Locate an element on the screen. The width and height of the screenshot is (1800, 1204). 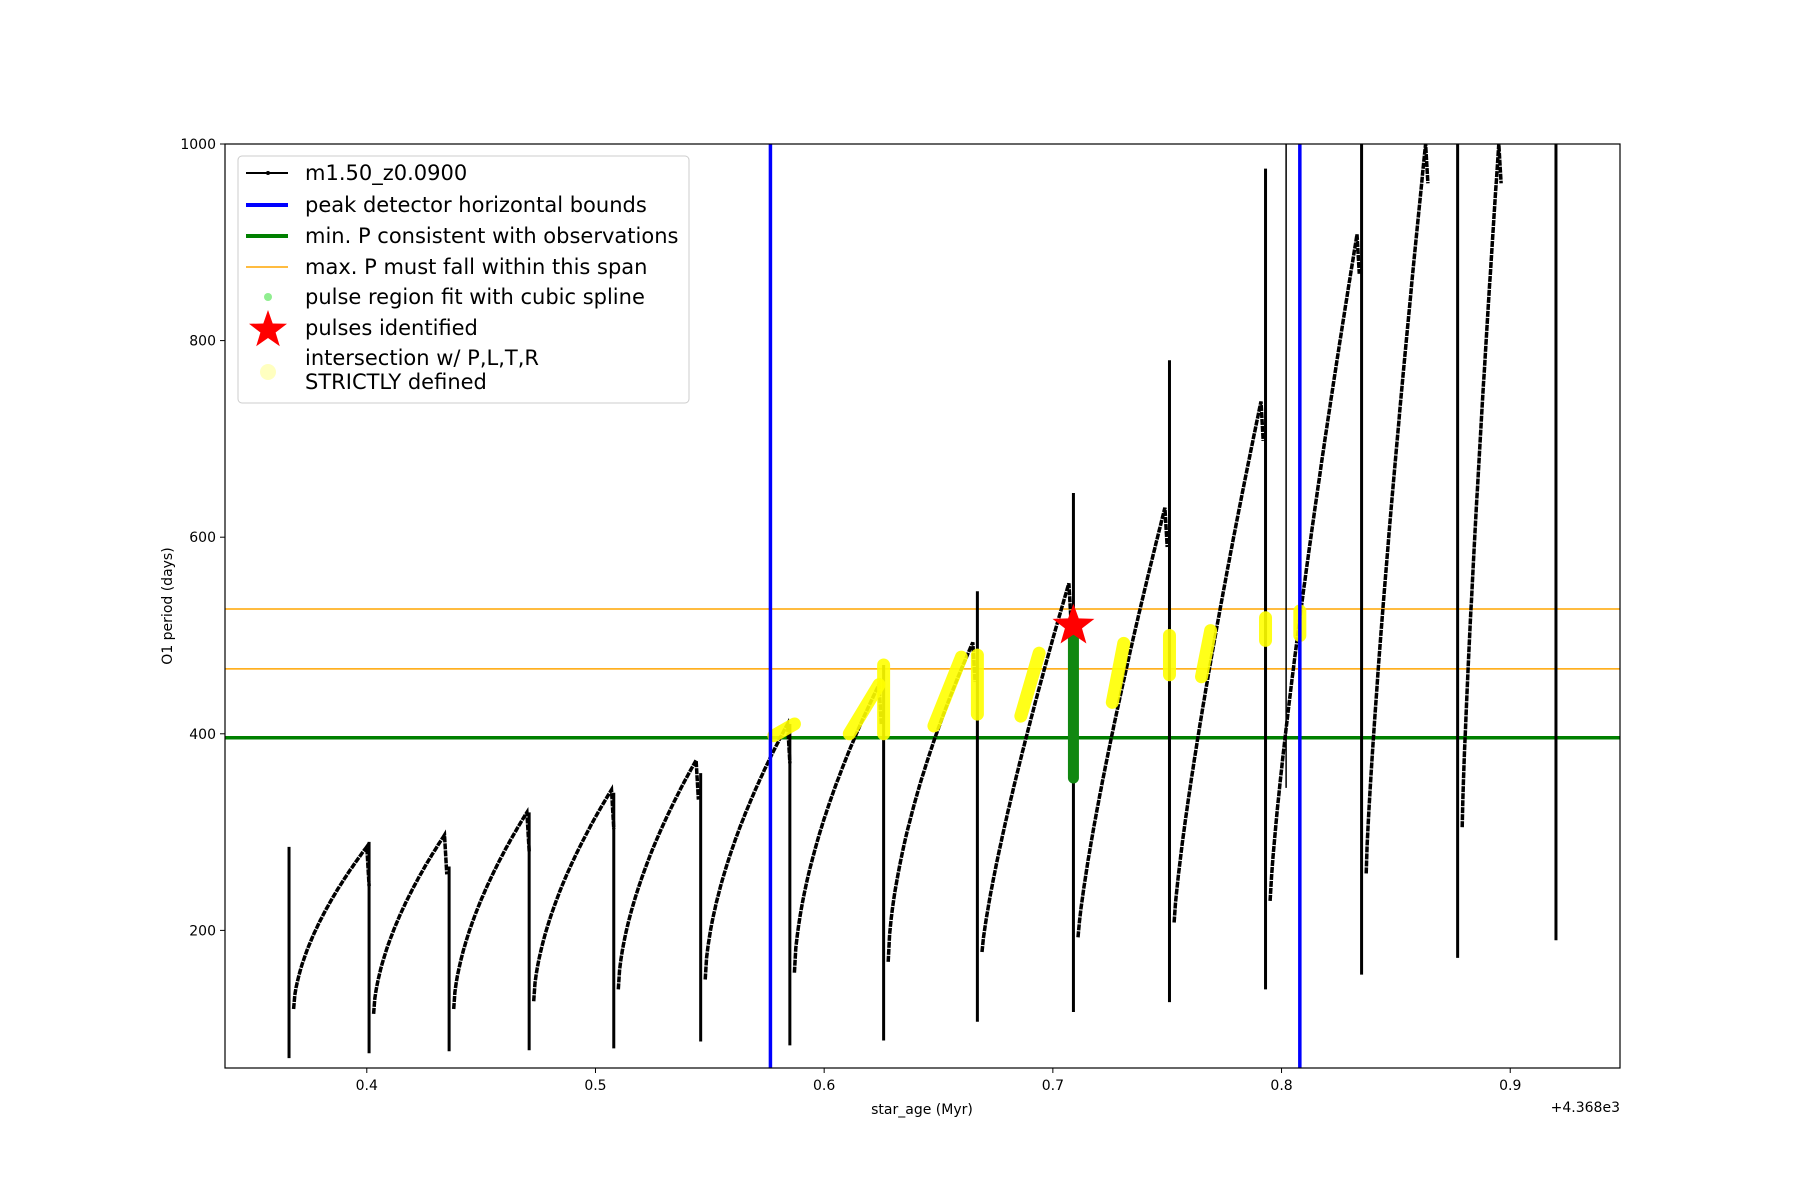
y-tick-label: 200 is located at coordinates (202, 931).